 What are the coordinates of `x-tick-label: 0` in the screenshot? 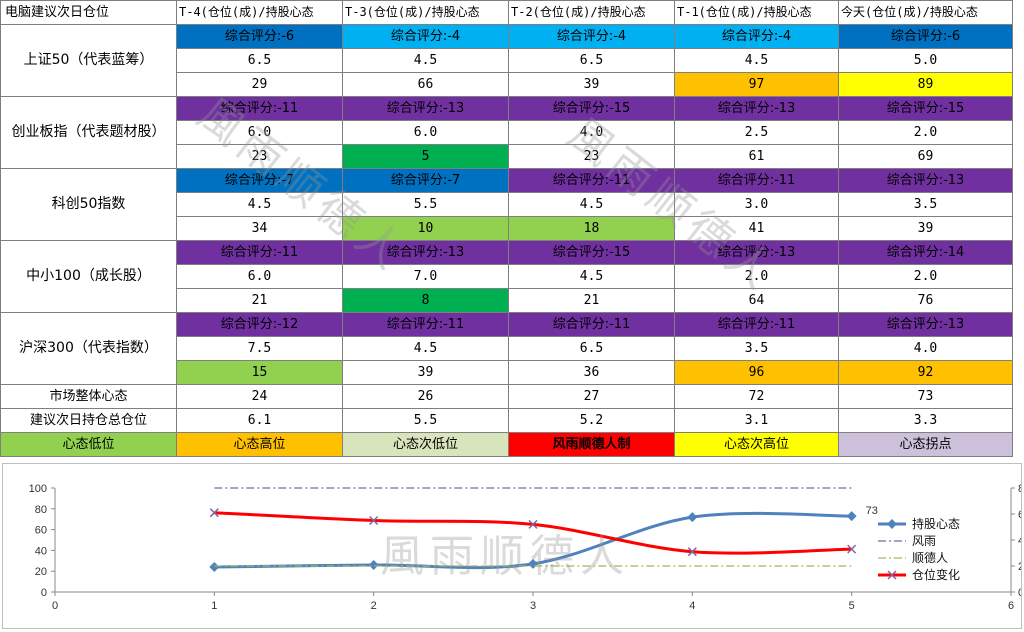 It's located at (55, 606).